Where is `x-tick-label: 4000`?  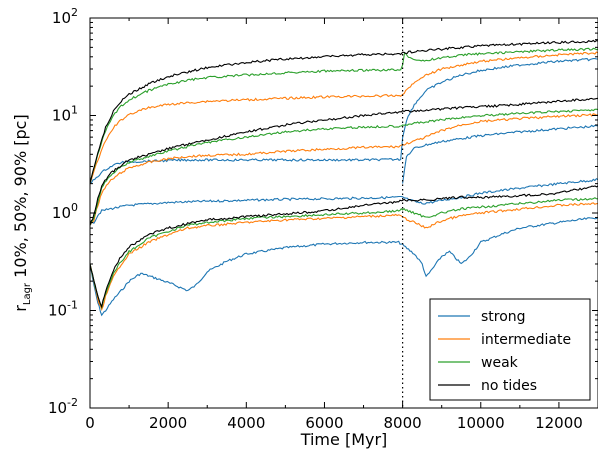
x-tick-label: 4000 is located at coordinates (246, 423).